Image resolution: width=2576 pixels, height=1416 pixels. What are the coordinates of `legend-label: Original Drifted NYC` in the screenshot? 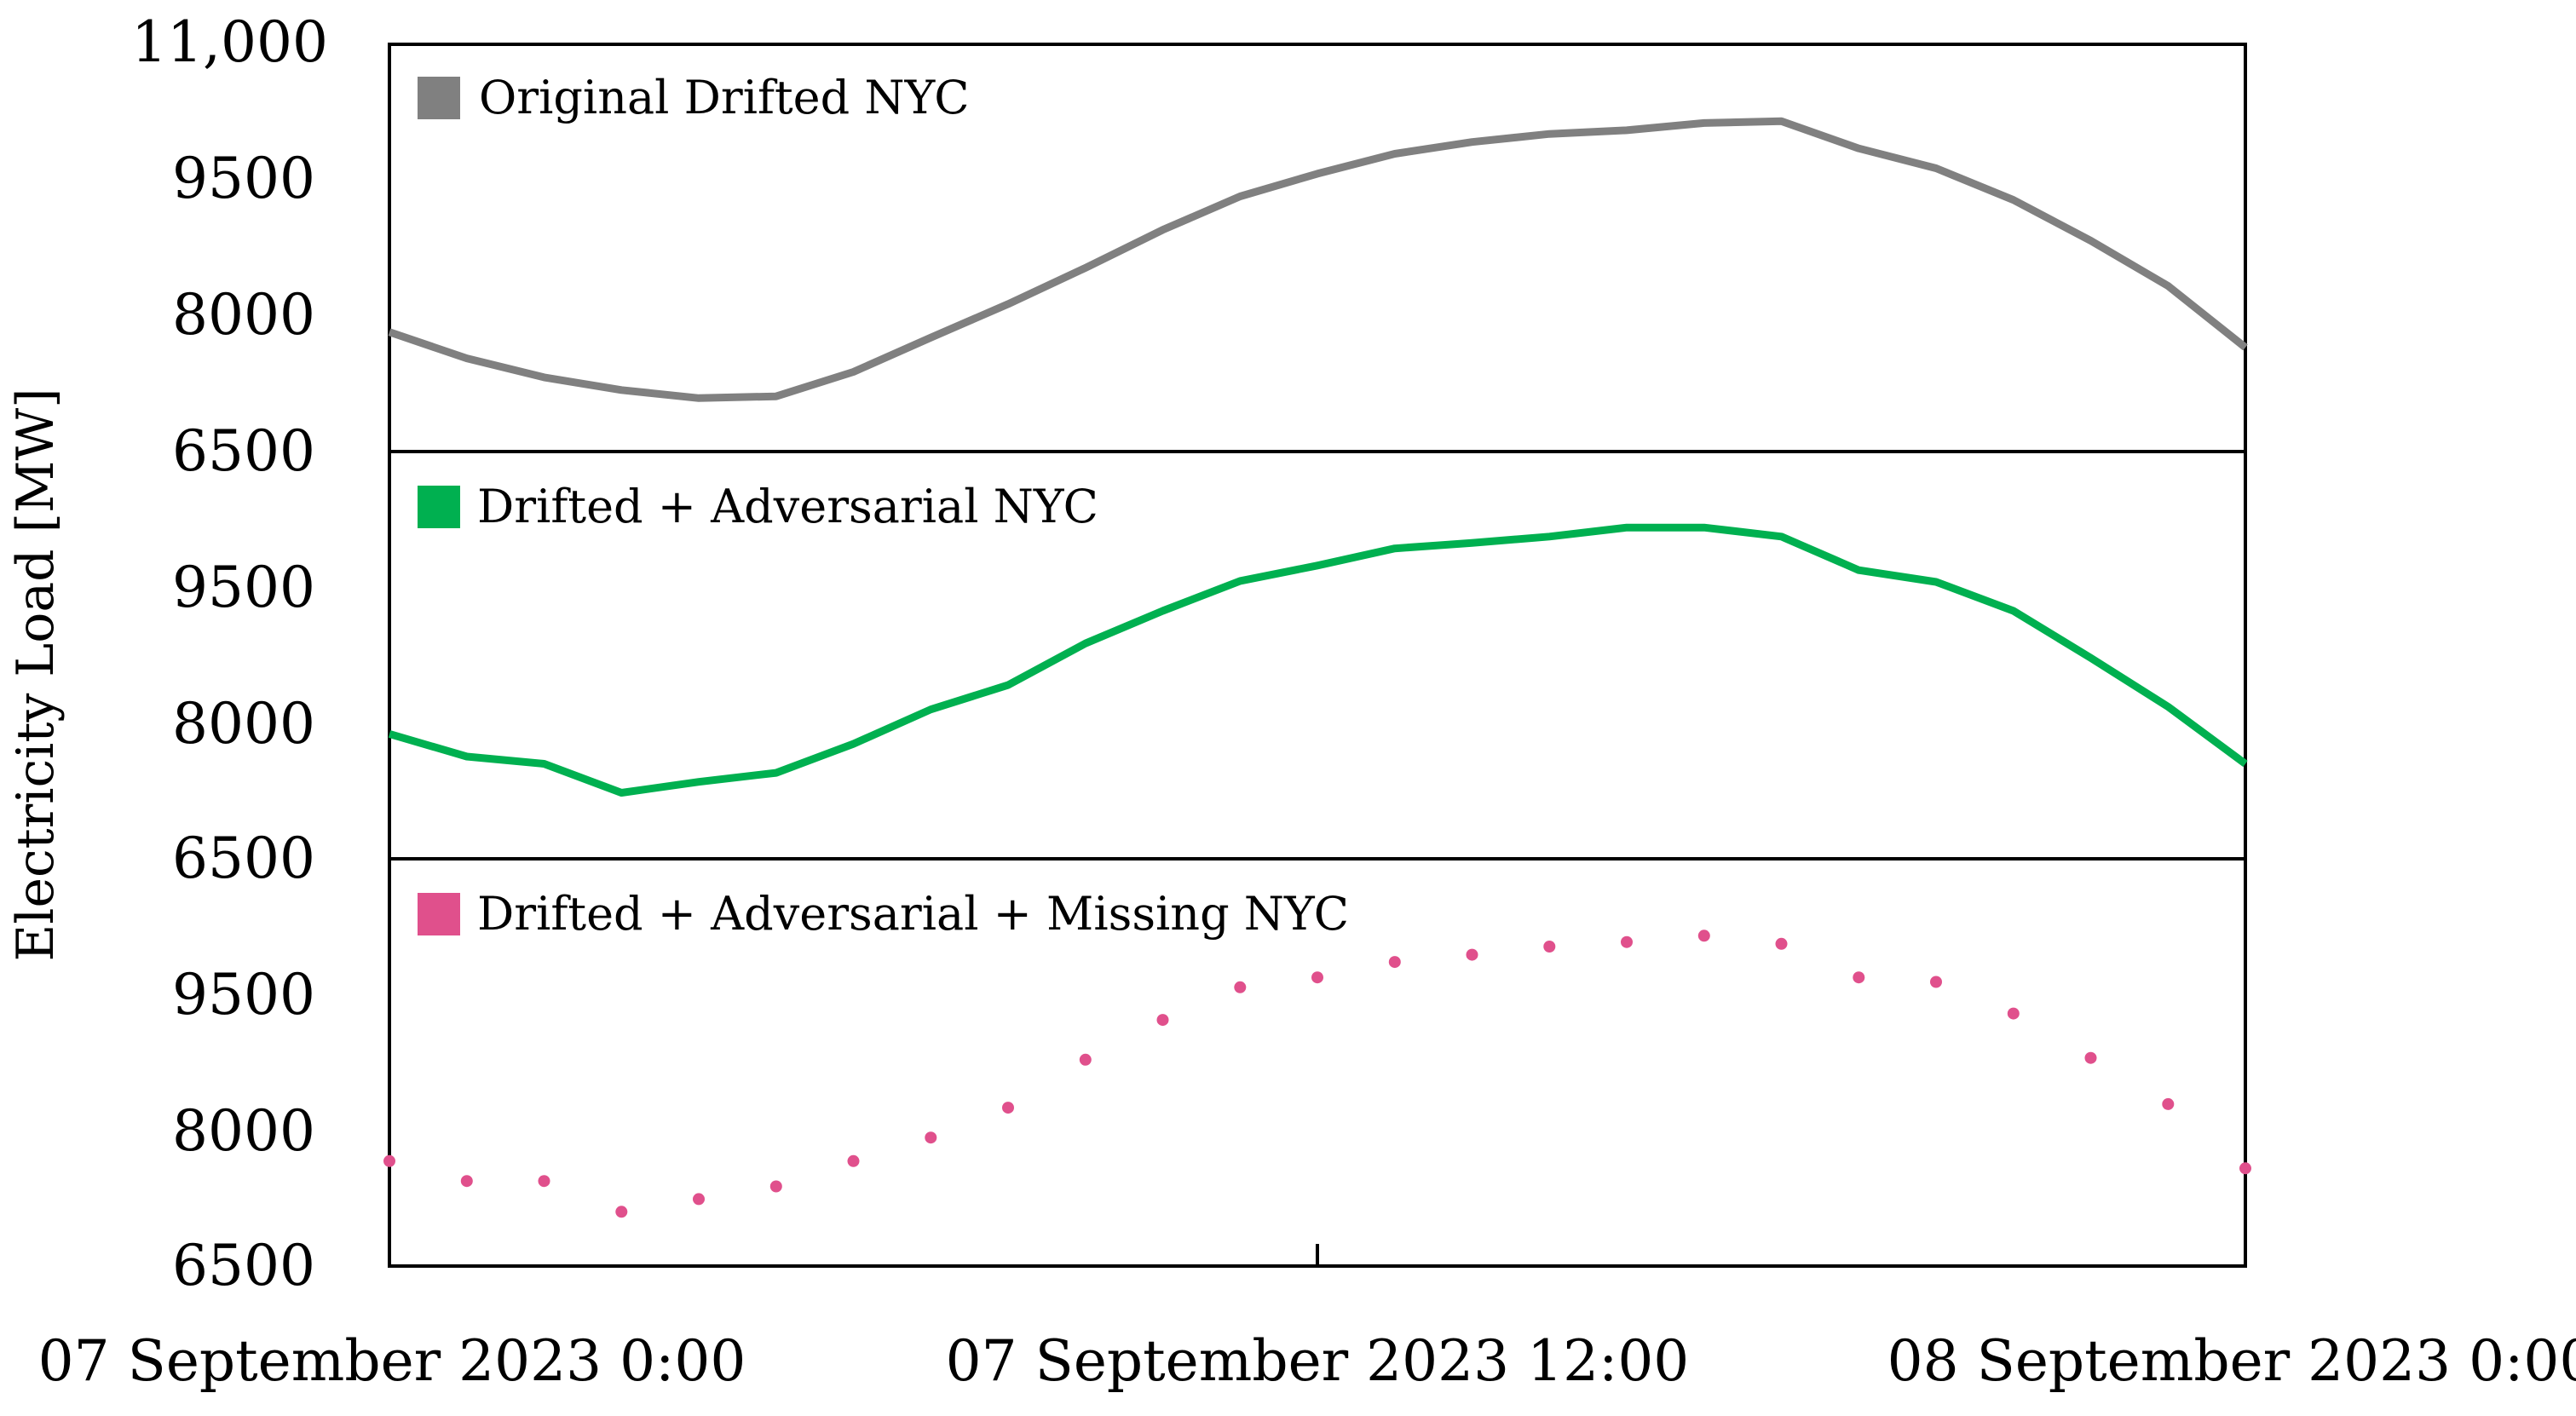 It's located at (724, 97).